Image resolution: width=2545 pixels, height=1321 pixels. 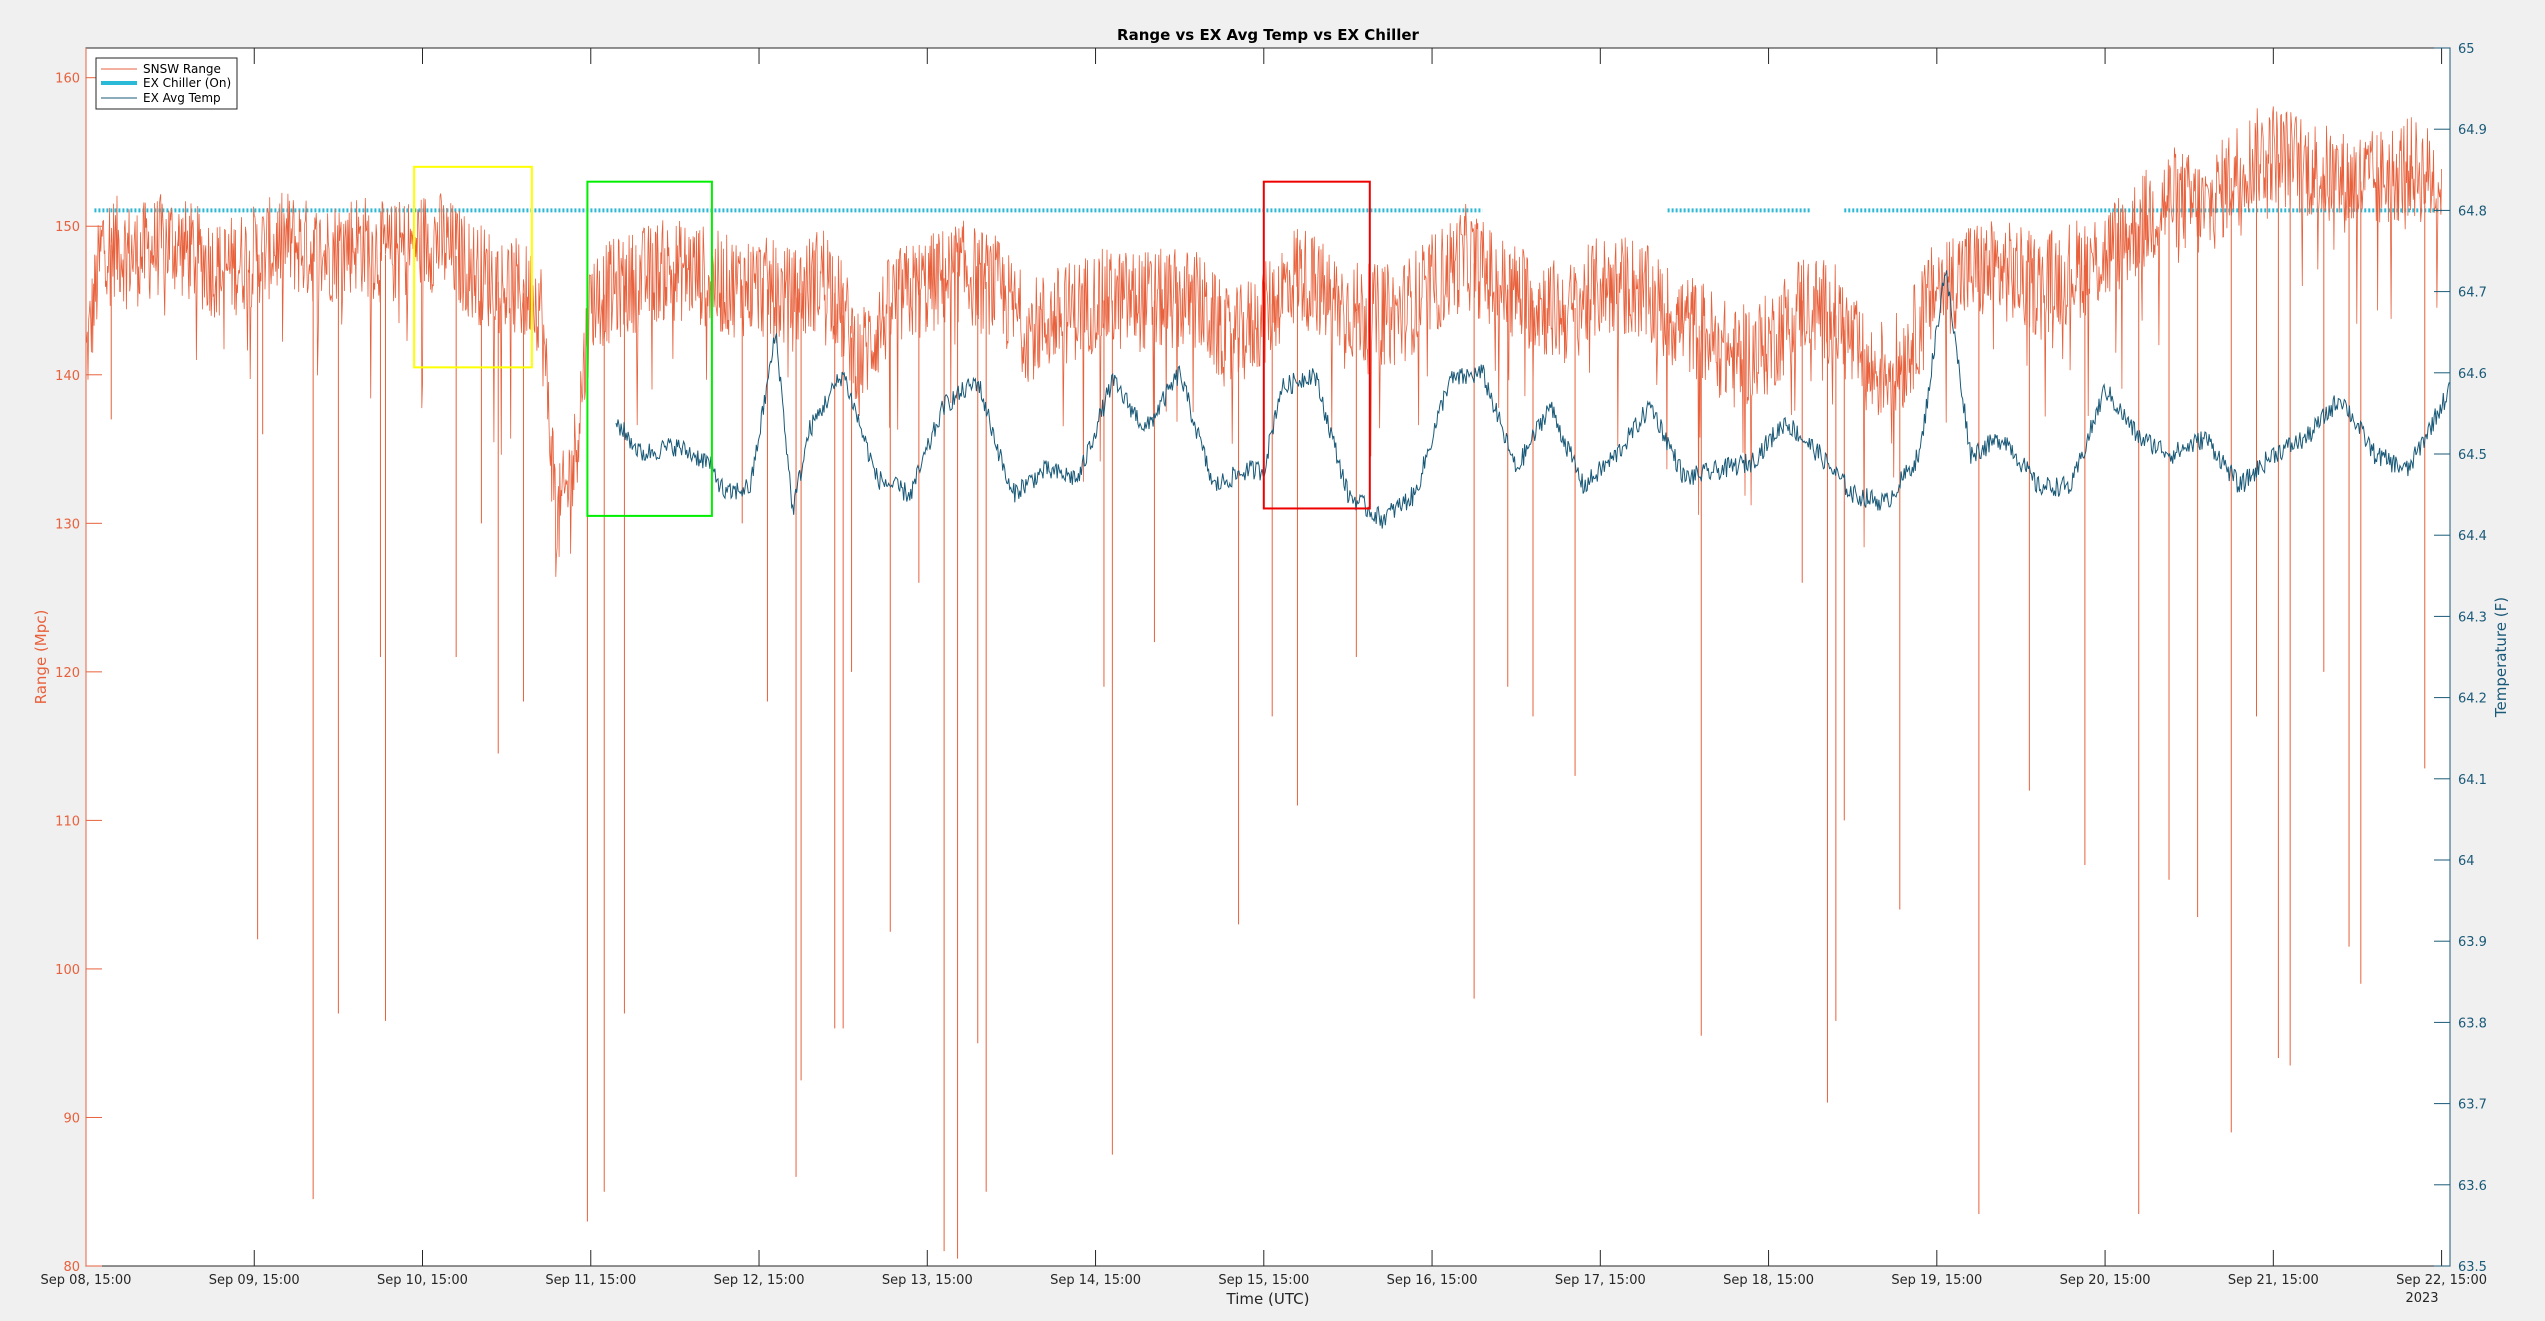 I want to click on legend-label-snsw-range: SNSW Range, so click(x=182, y=69).